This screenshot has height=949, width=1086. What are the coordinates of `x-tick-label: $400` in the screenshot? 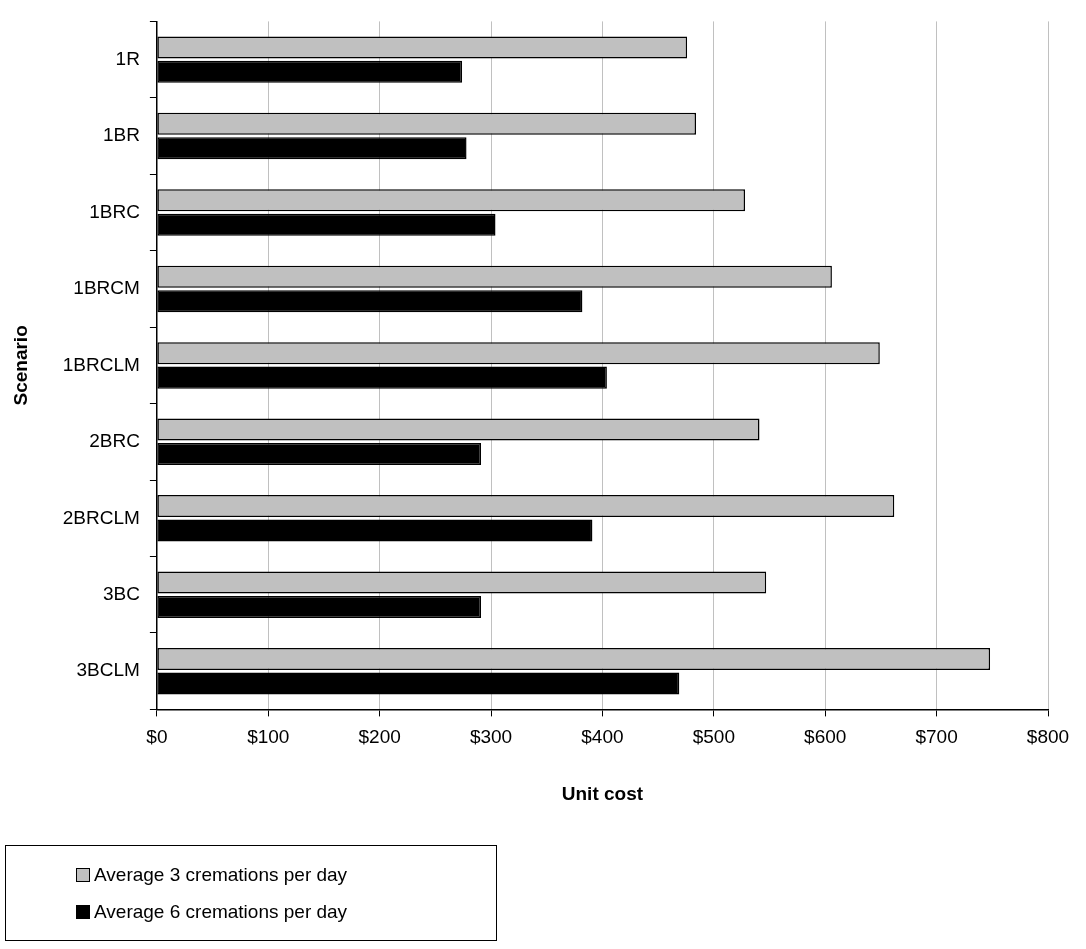 It's located at (602, 737).